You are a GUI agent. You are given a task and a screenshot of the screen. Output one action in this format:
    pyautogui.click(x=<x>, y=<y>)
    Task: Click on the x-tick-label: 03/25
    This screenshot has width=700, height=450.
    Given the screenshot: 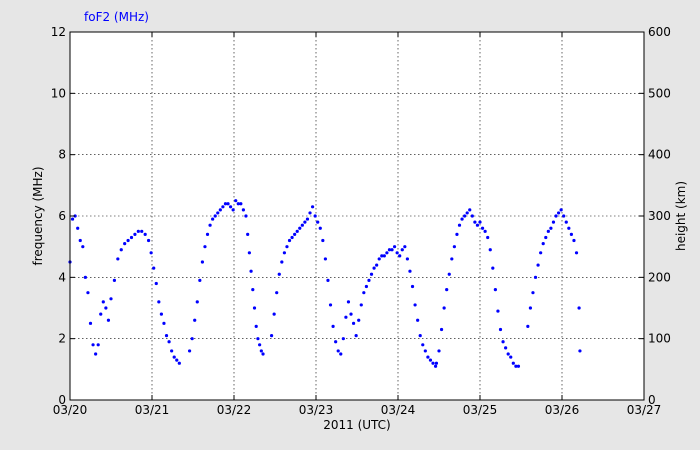 What is the action you would take?
    pyautogui.click(x=480, y=410)
    